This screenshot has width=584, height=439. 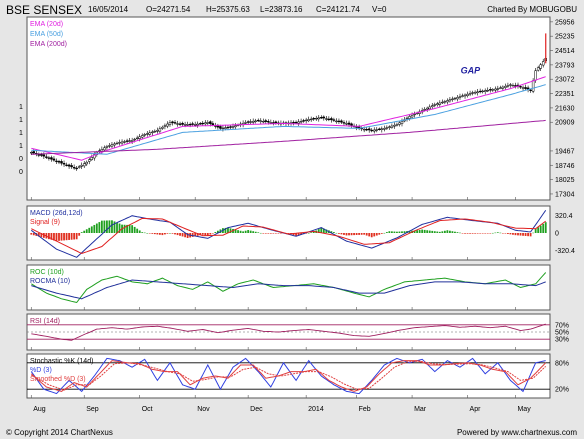 What do you see at coordinates (56, 213) in the screenshot?
I see `macd-legend-1: MACD (26d,12d)` at bounding box center [56, 213].